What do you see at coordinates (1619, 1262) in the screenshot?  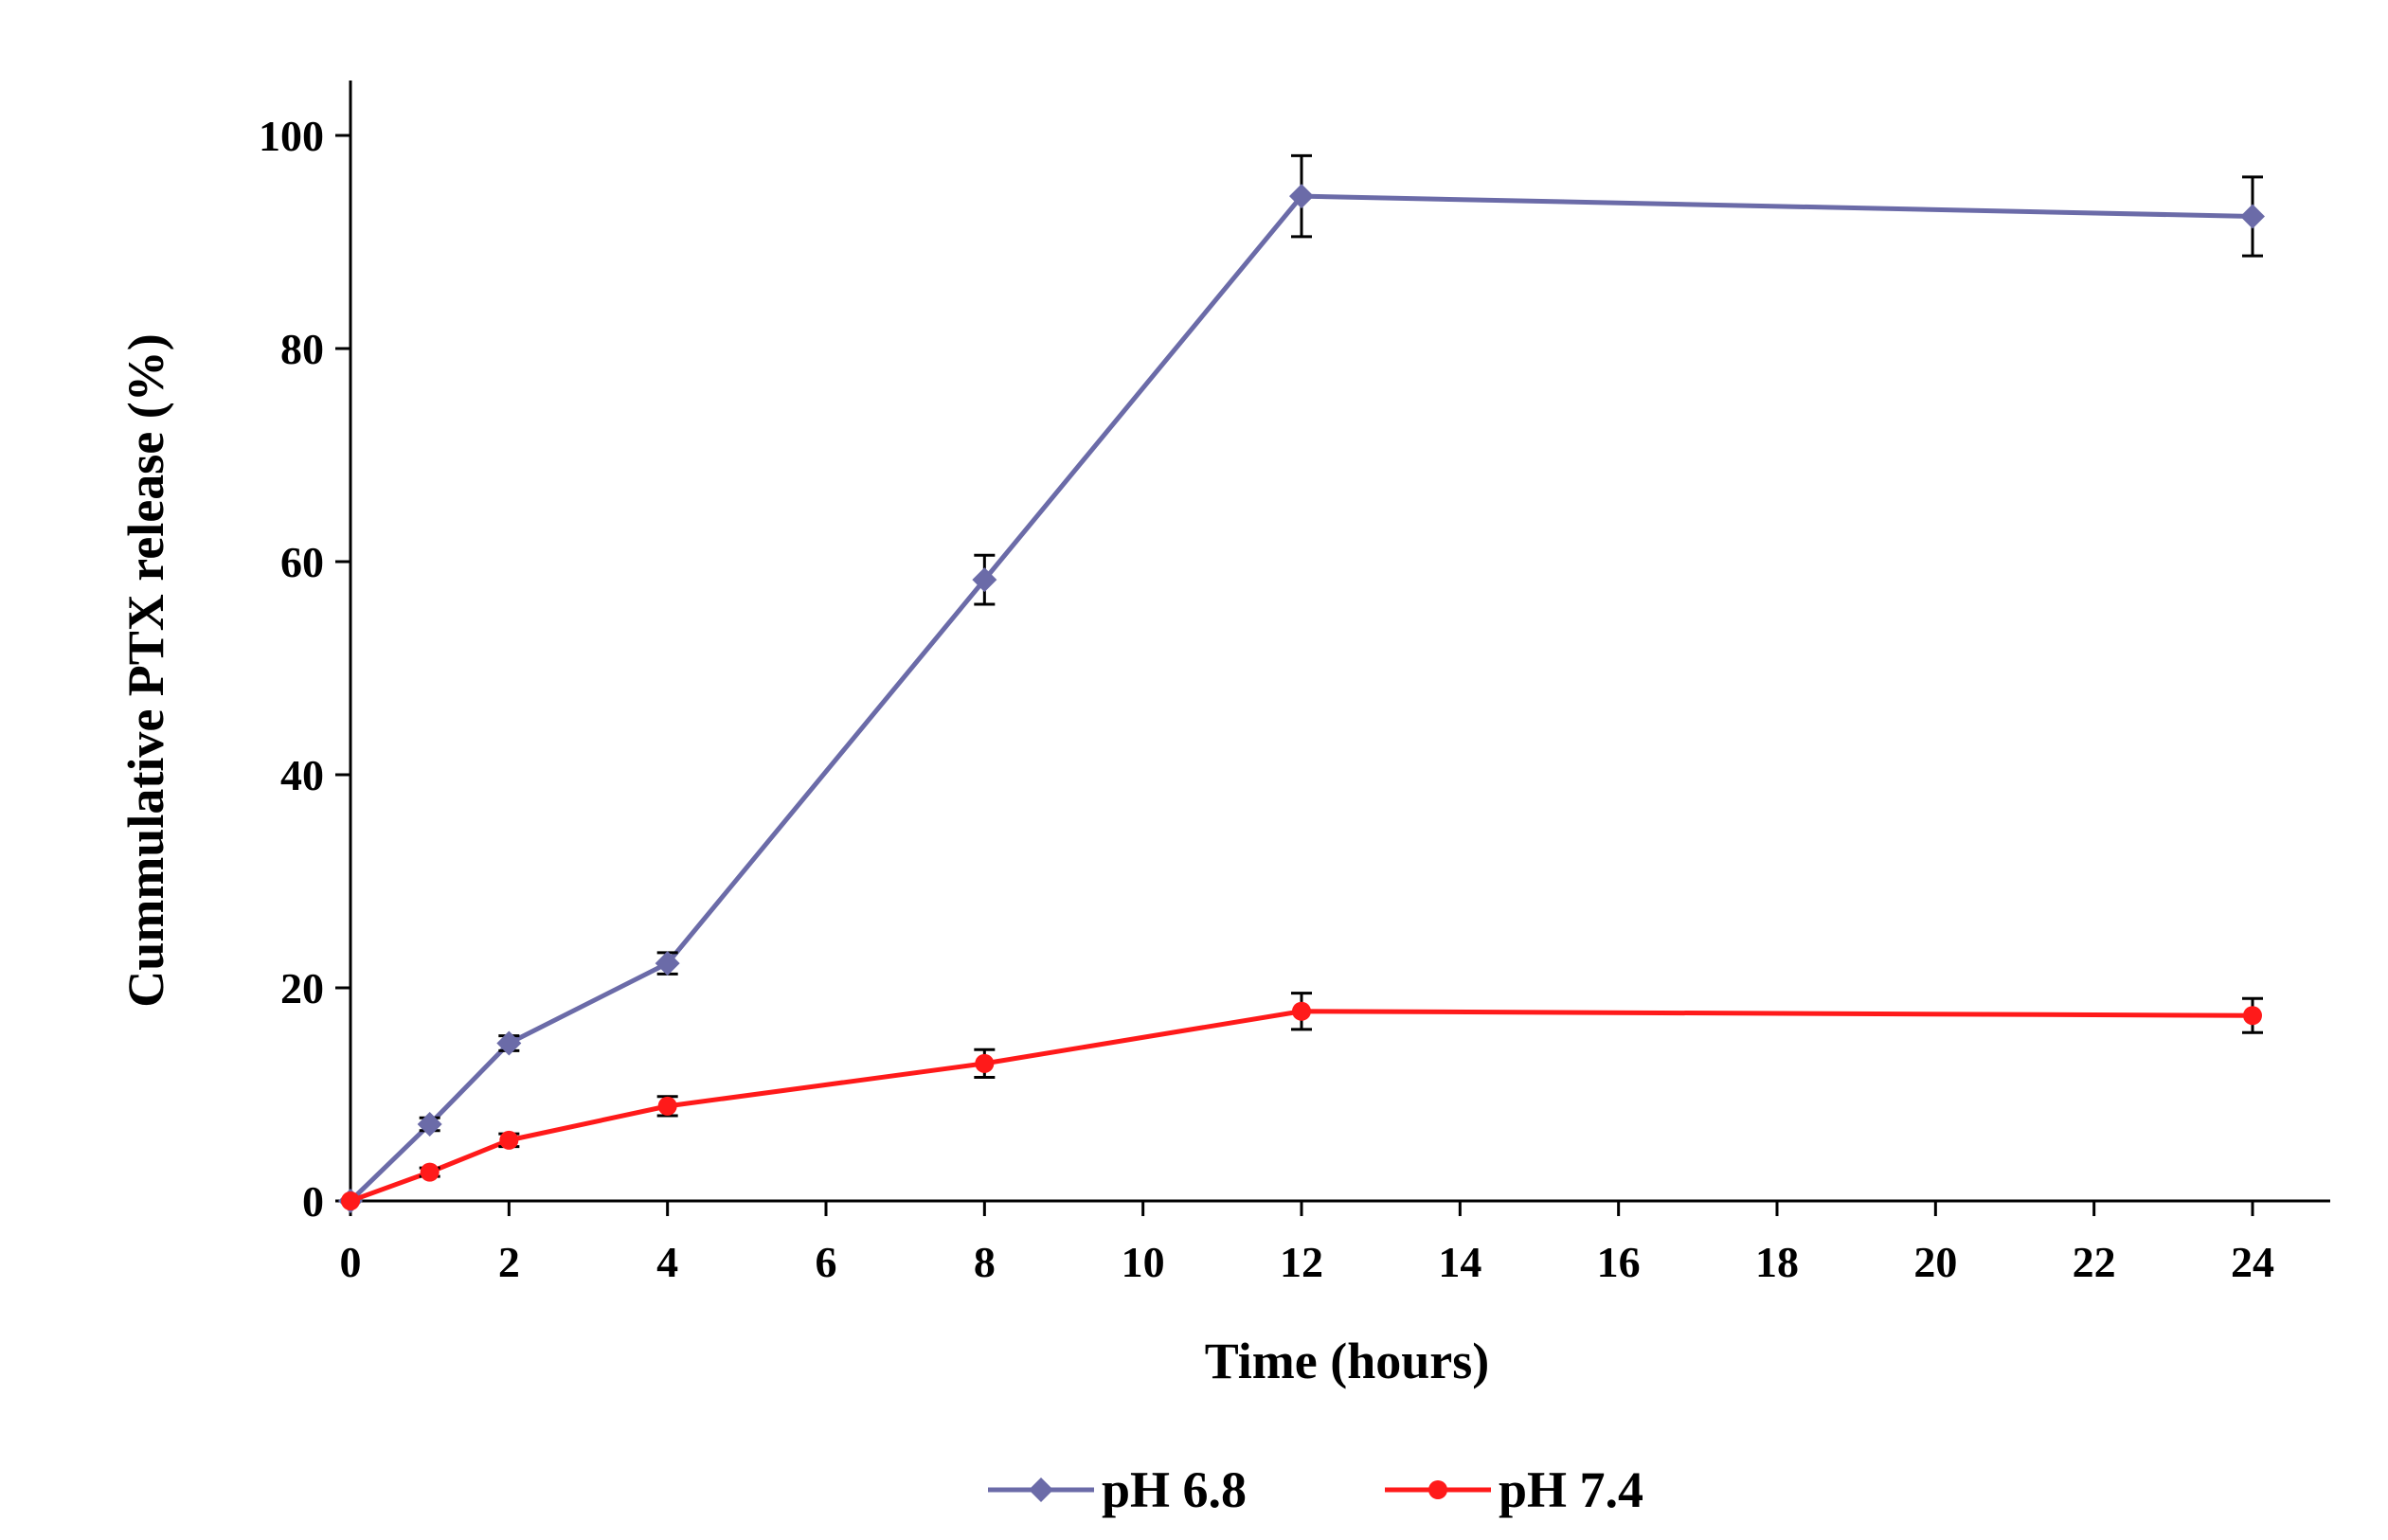 I see `x-tick-label: 16` at bounding box center [1619, 1262].